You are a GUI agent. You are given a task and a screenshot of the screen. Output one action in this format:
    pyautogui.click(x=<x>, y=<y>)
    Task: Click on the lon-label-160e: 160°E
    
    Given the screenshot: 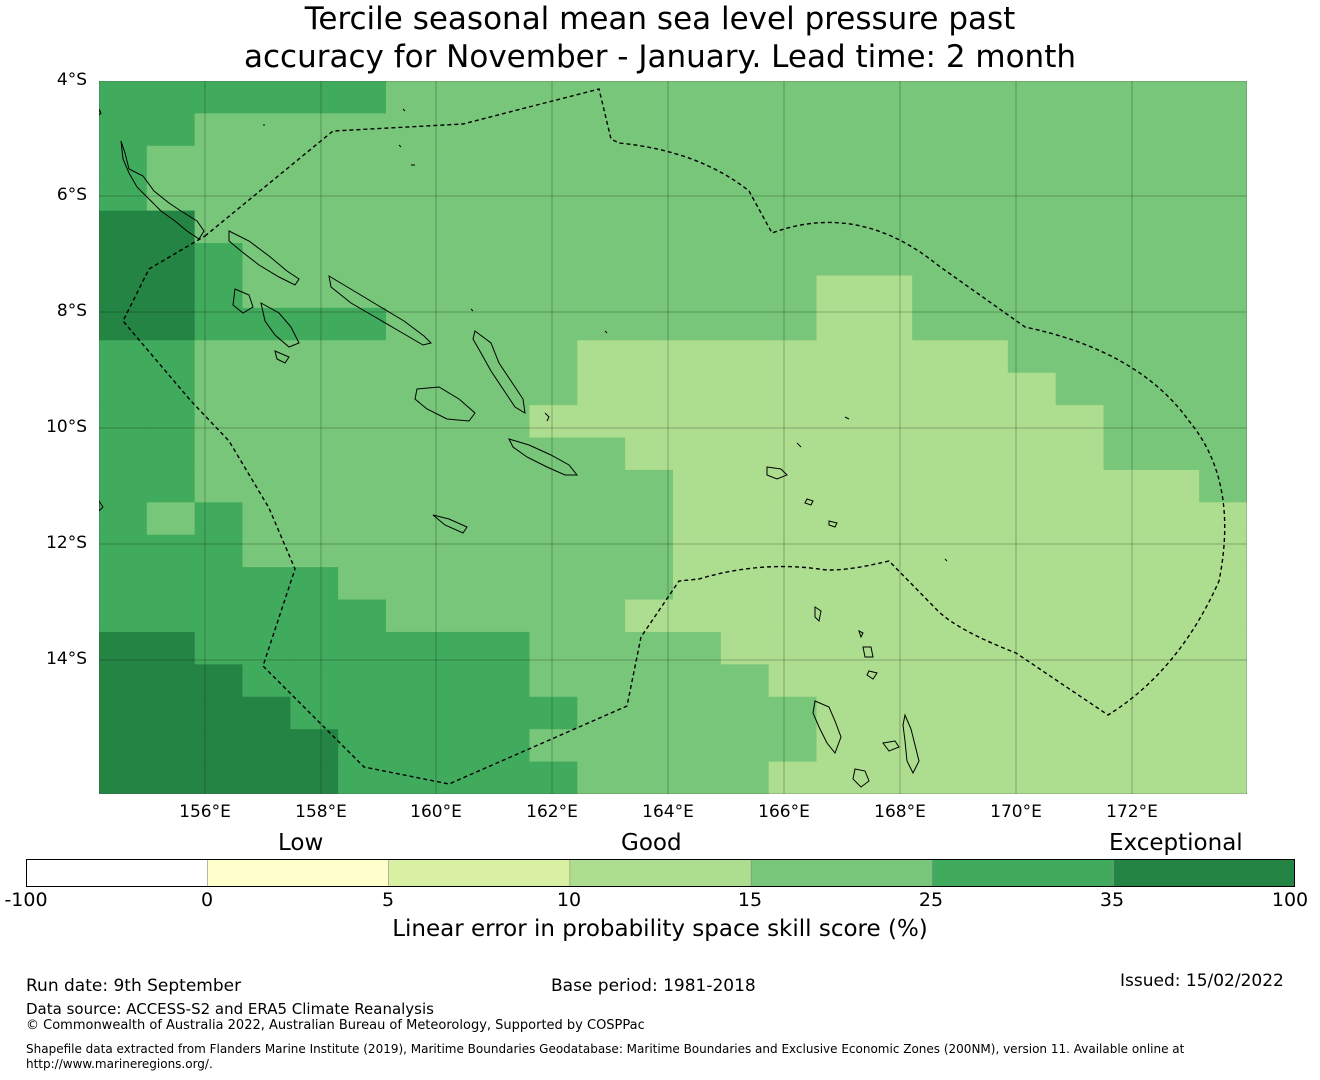 What is the action you would take?
    pyautogui.click(x=436, y=812)
    